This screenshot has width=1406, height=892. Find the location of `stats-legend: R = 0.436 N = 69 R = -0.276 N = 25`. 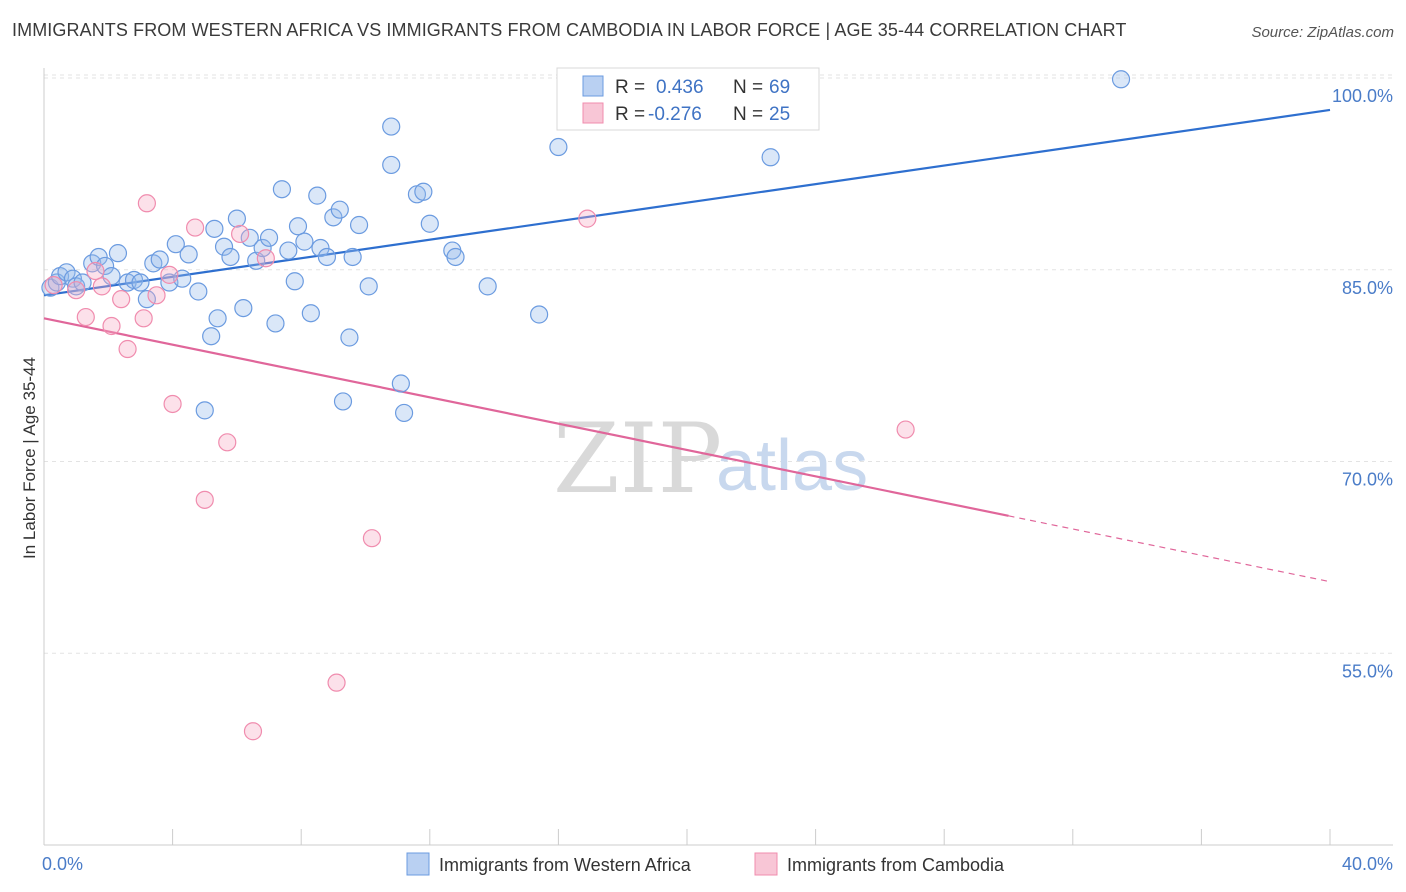

stats-legend: R = 0.436 N = 69 R = -0.276 N = 25 is located at coordinates (688, 99).